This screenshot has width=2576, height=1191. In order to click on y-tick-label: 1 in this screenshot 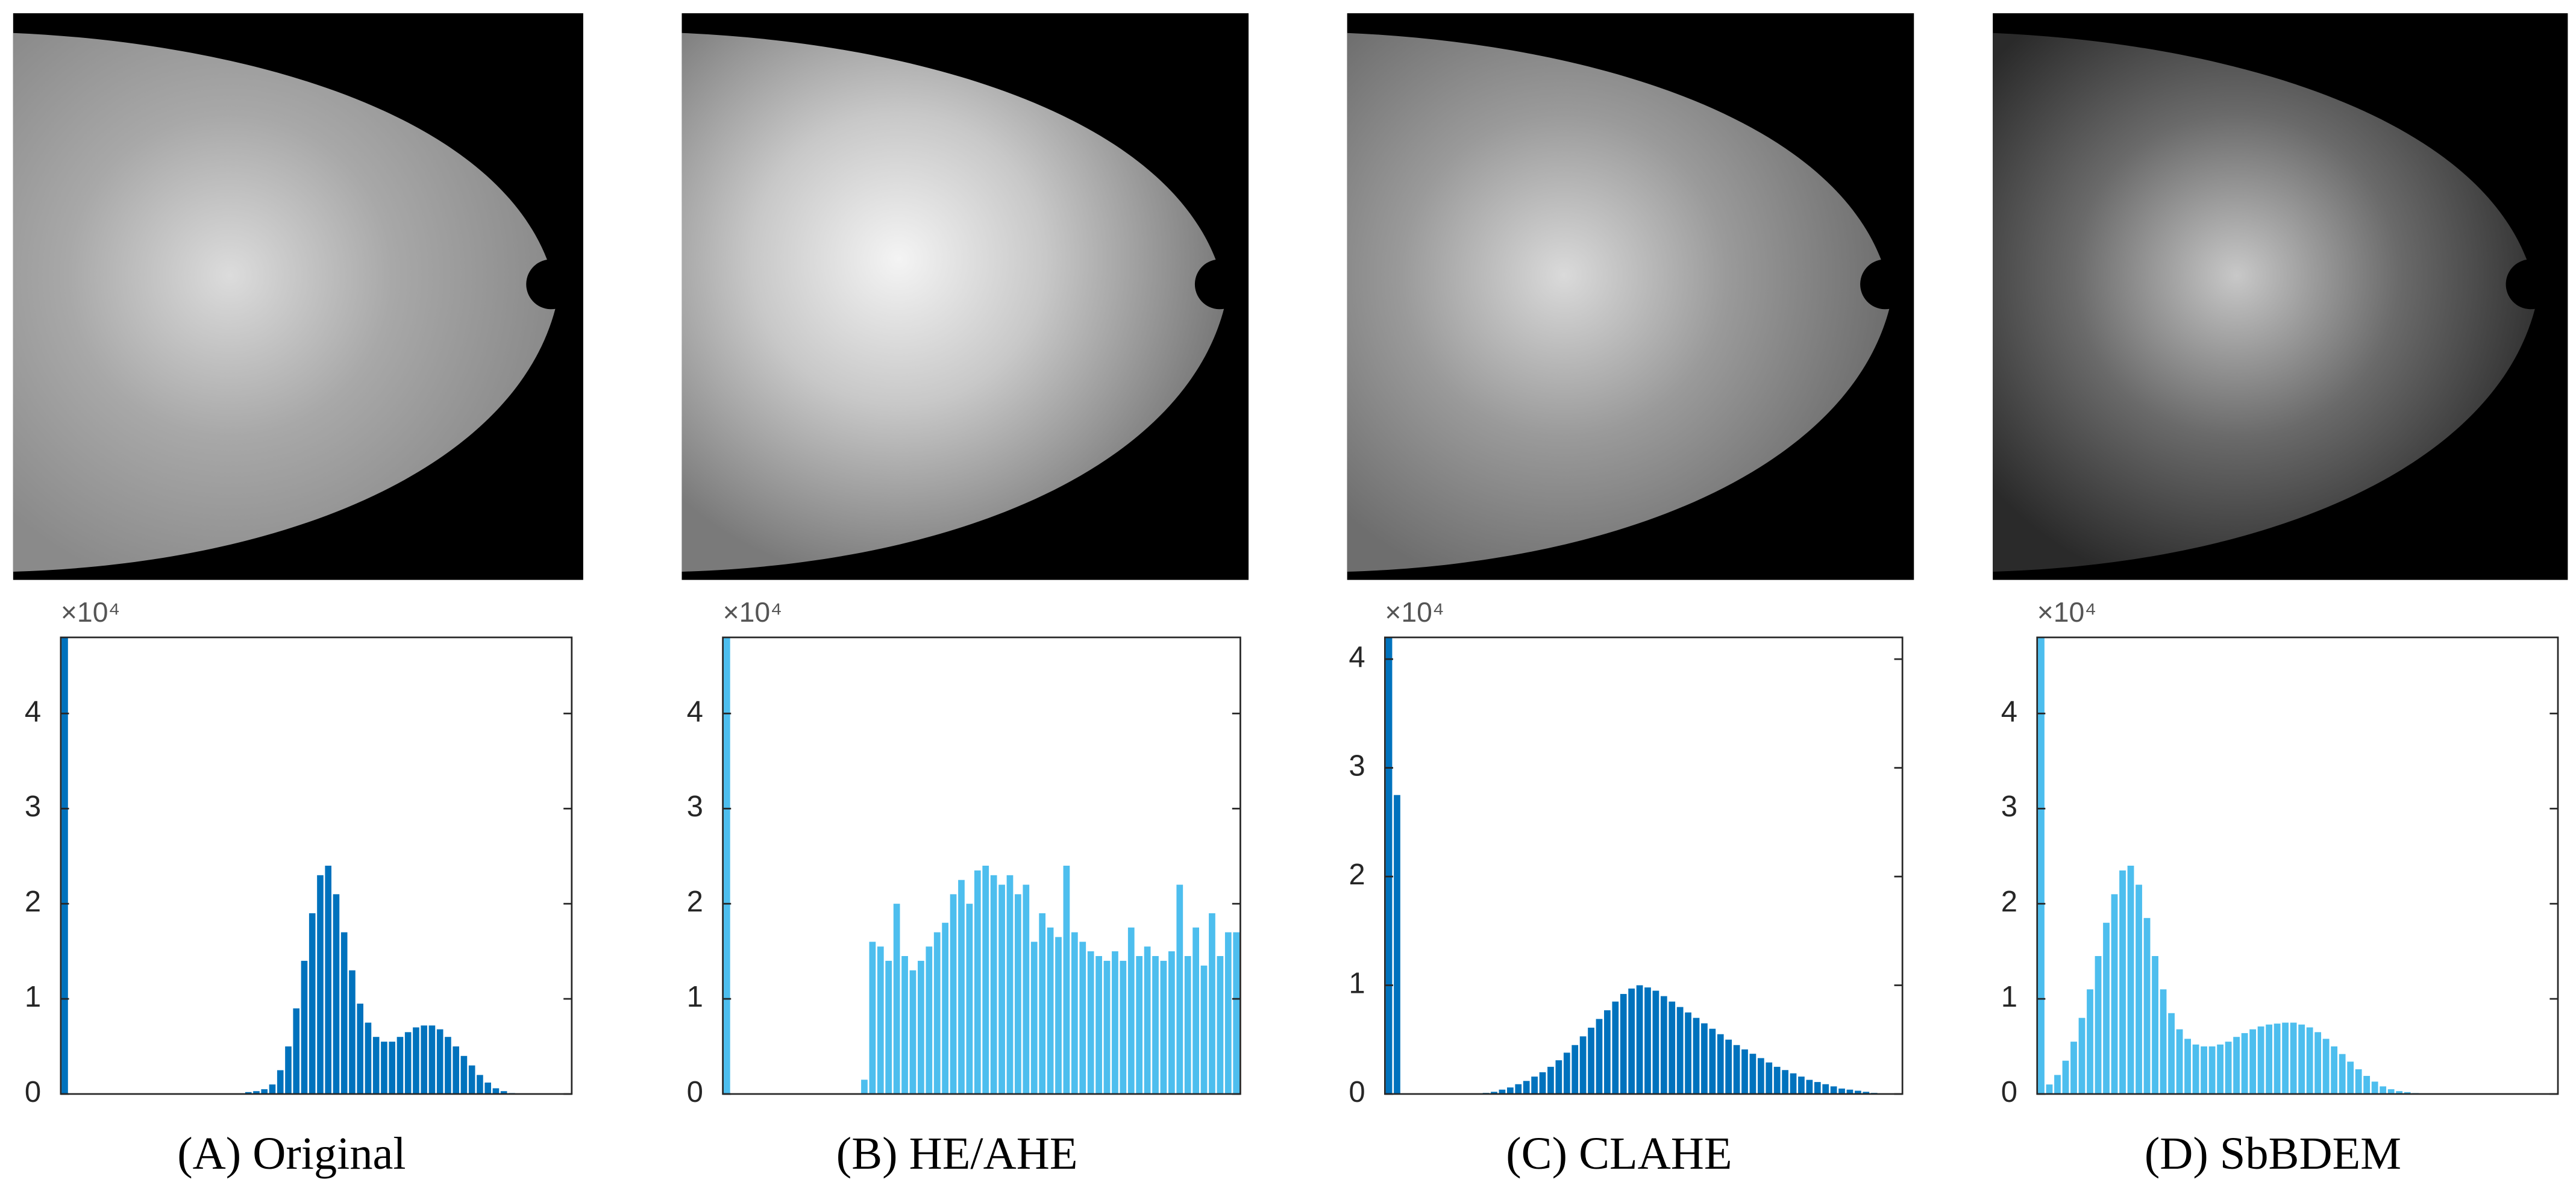, I will do `click(2009, 997)`.